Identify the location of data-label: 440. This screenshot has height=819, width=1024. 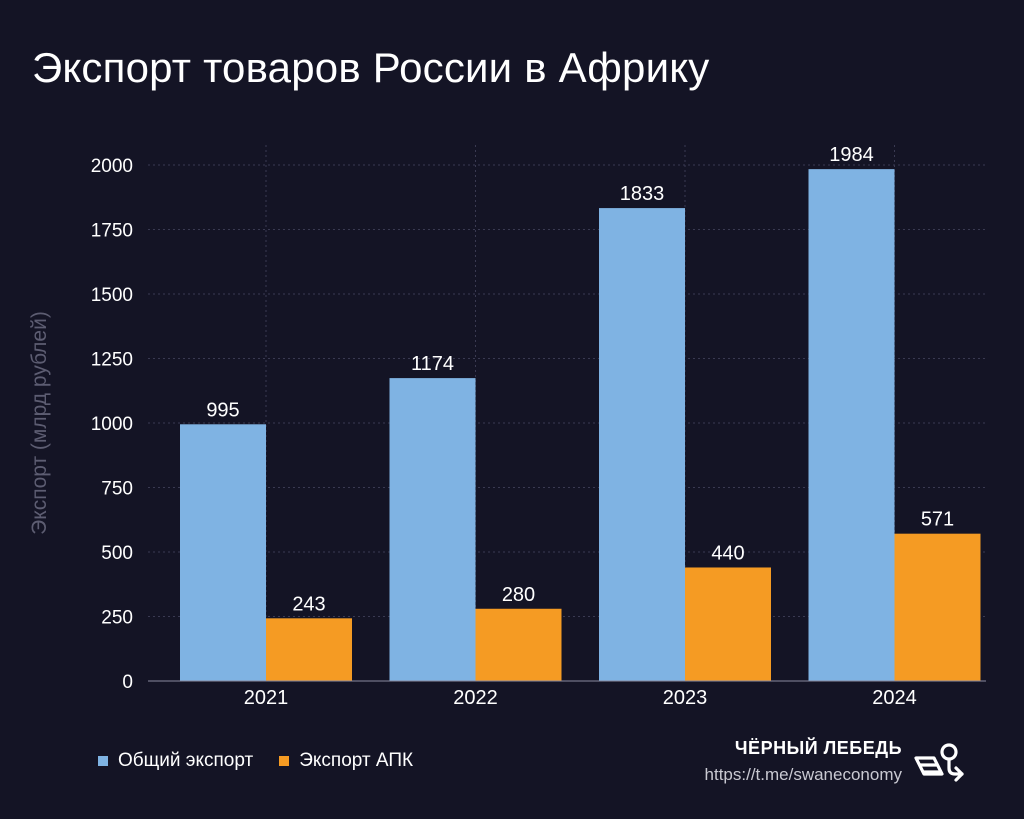
(727, 553).